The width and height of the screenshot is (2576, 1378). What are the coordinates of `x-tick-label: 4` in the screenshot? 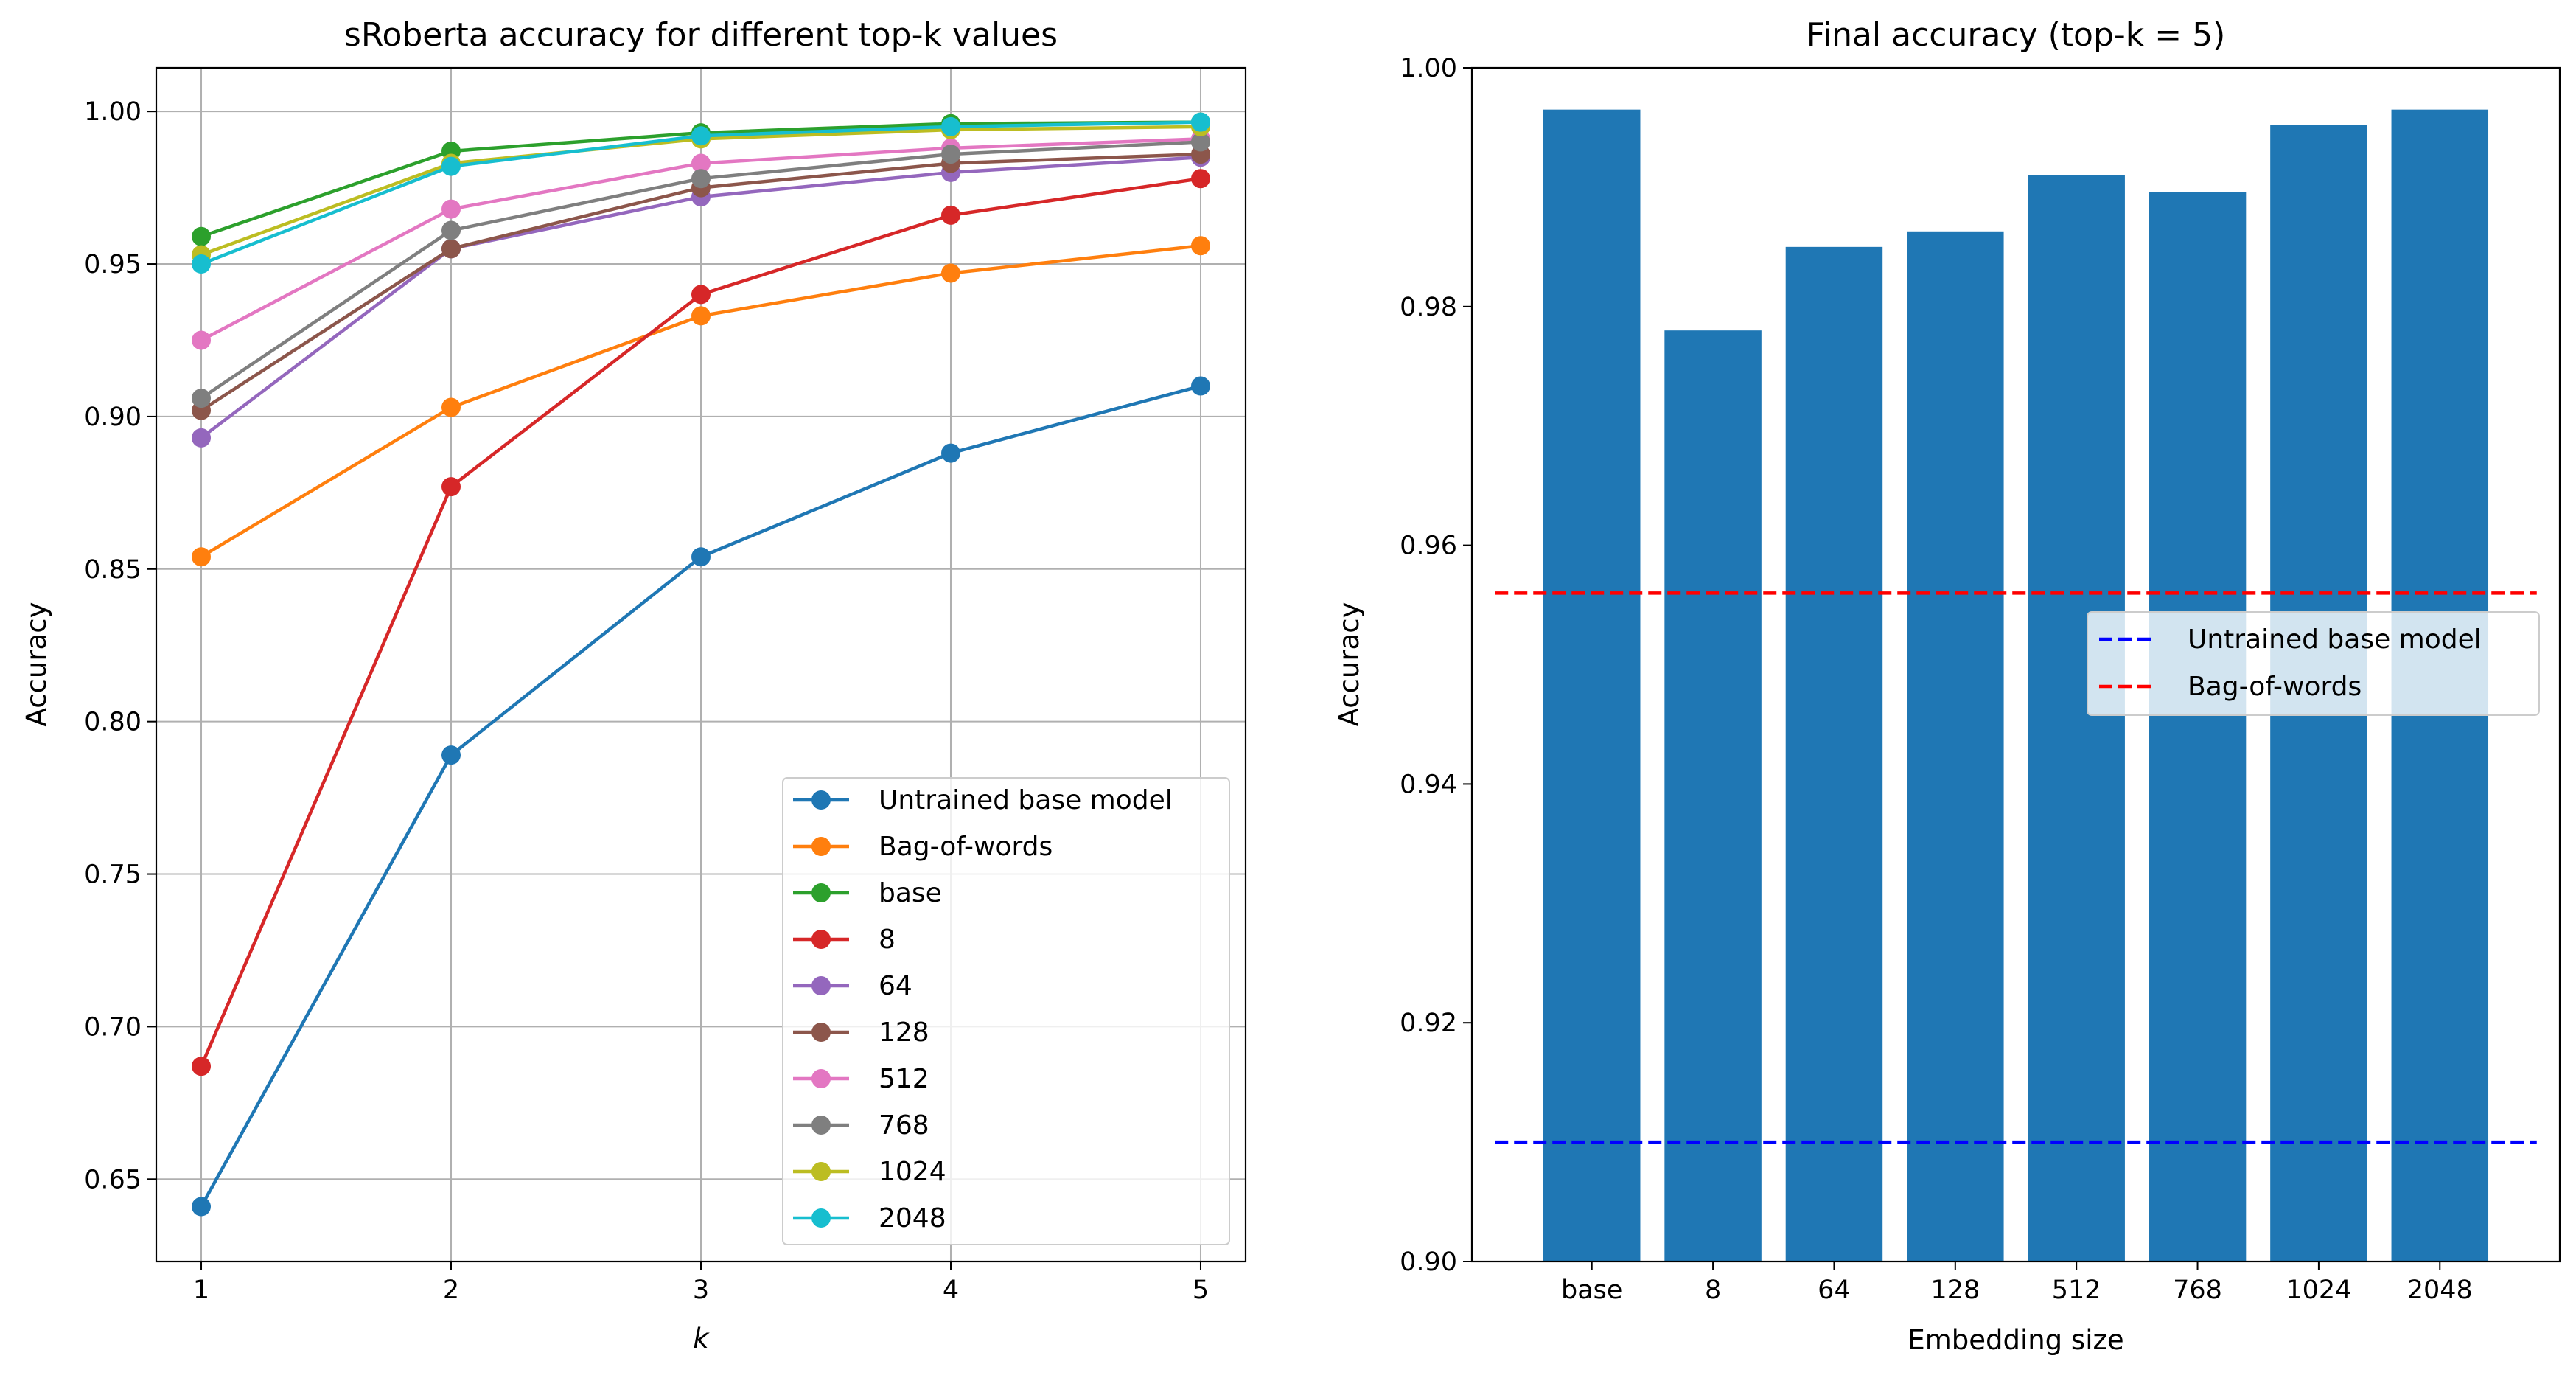 It's located at (951, 1290).